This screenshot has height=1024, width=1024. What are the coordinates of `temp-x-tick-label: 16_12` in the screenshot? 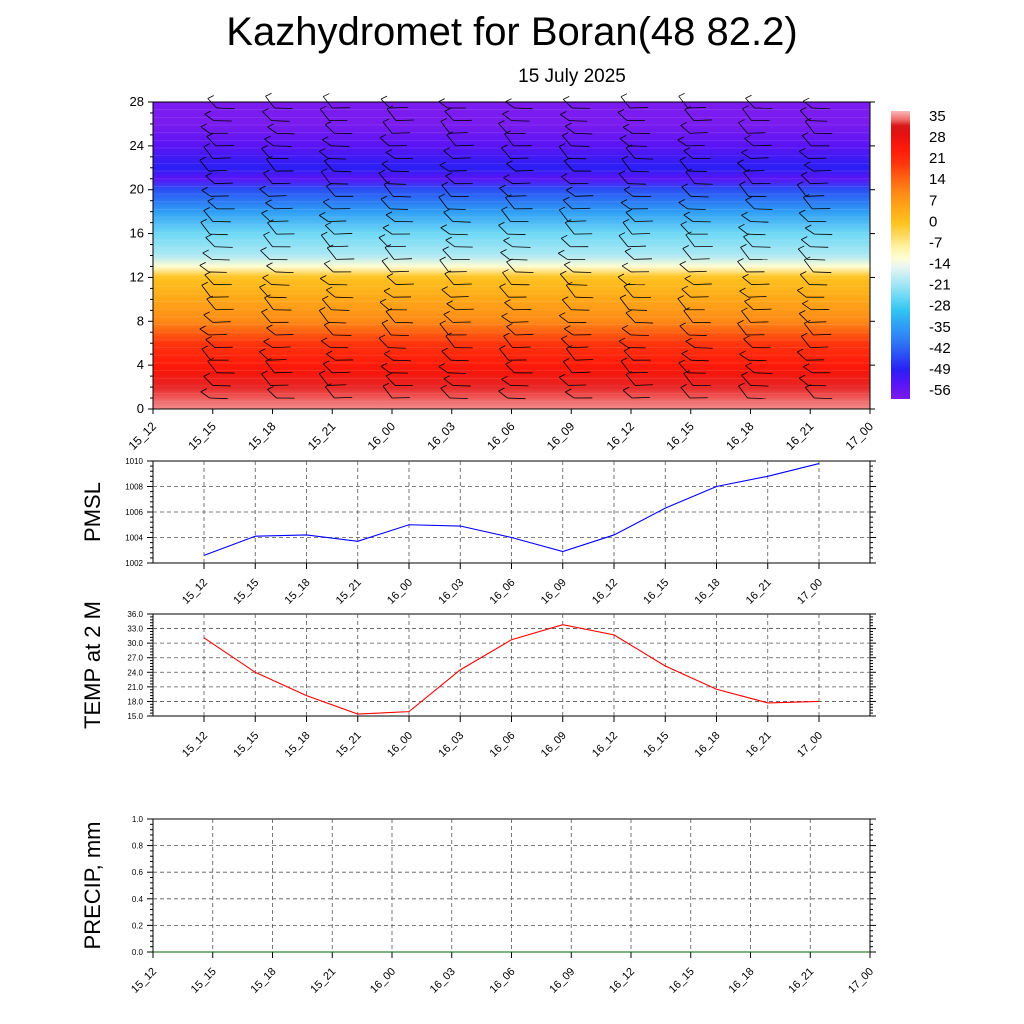 It's located at (605, 745).